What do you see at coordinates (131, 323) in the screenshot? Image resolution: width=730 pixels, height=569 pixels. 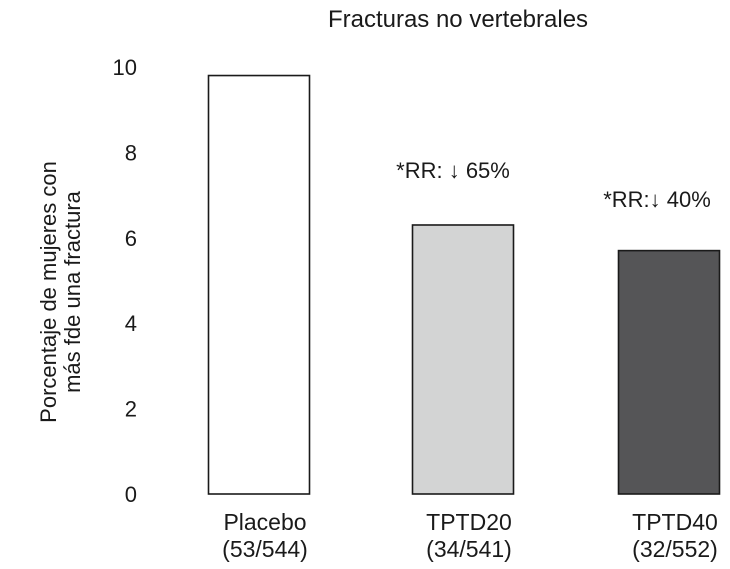 I see `y-tick-label: 4` at bounding box center [131, 323].